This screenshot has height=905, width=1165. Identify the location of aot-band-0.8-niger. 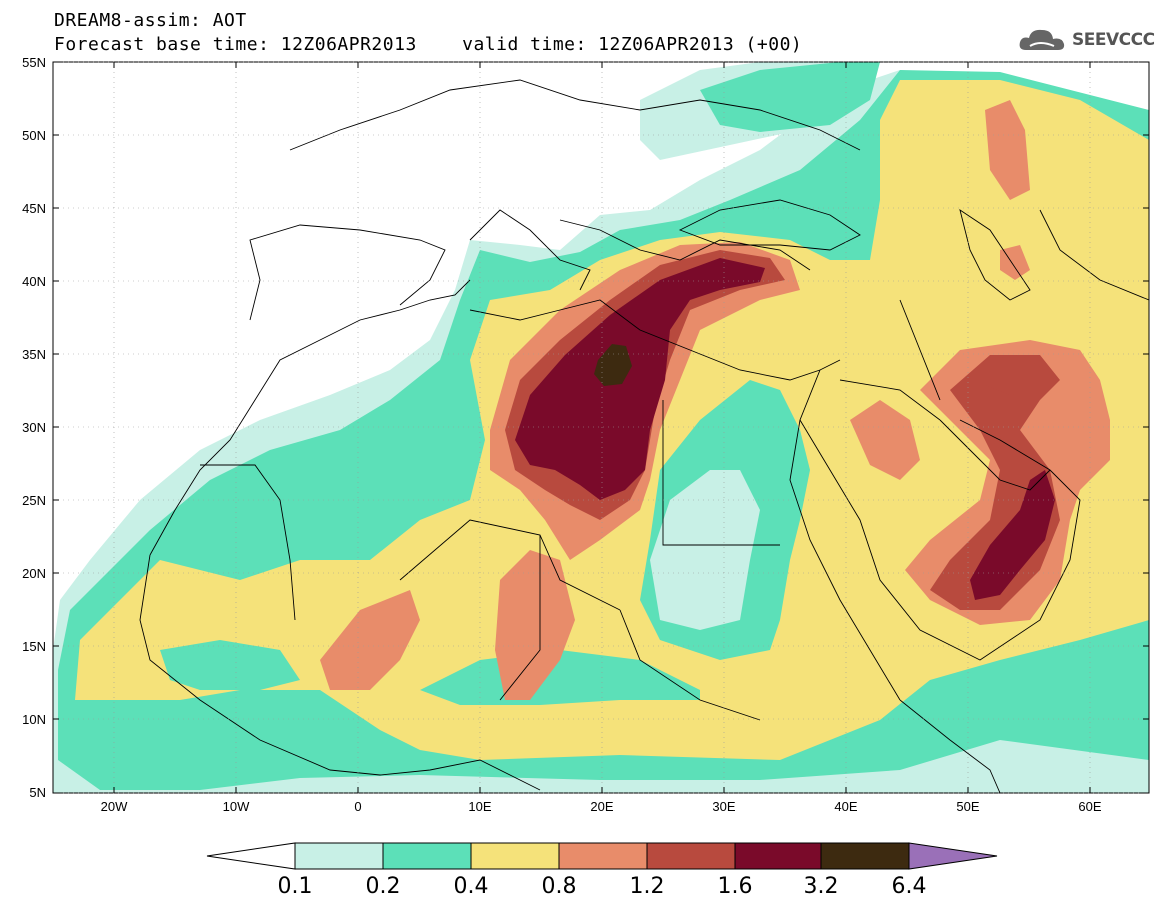
(370, 640).